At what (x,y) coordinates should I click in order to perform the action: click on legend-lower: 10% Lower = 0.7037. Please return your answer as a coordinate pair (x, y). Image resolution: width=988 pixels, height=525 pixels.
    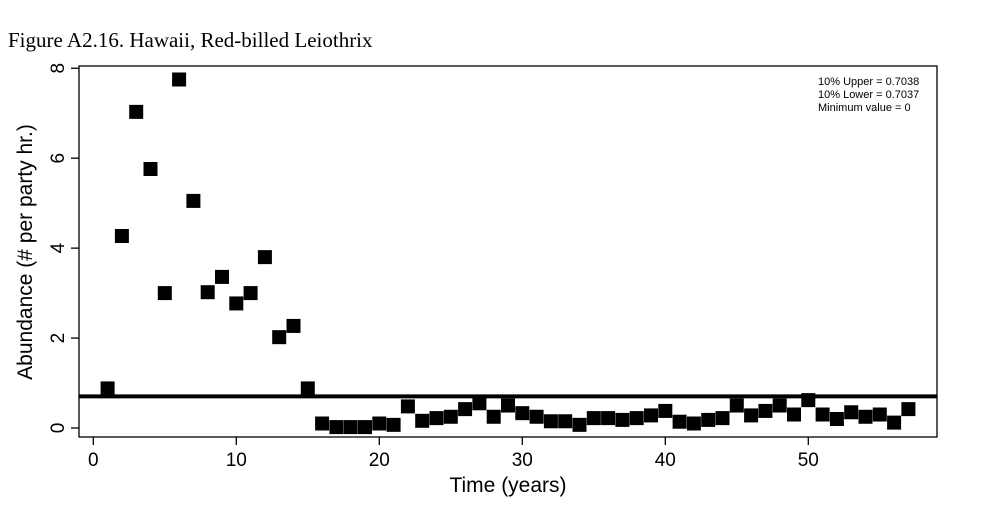
    Looking at the image, I should click on (868, 95).